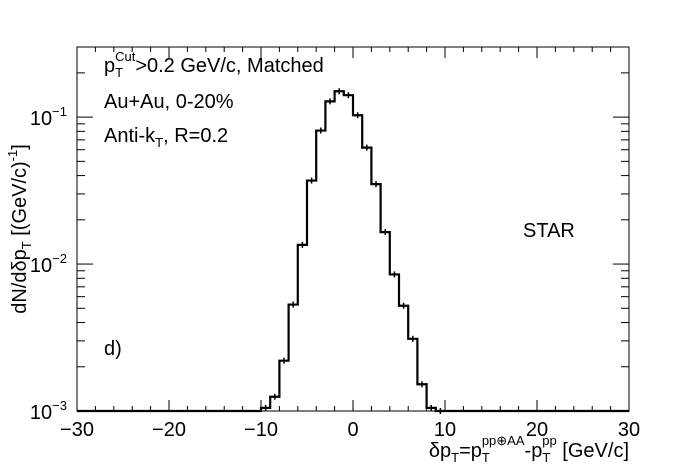 This screenshot has height=474, width=698. Describe the element at coordinates (169, 430) in the screenshot. I see `x-tick-label: −20` at that location.